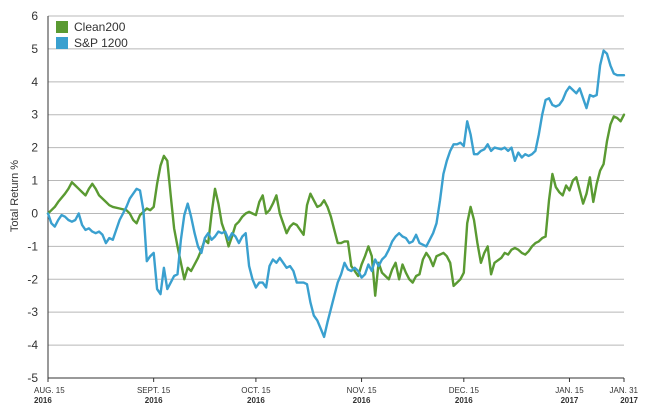 The height and width of the screenshot is (416, 646). I want to click on x-tick-label: JAN. 15, so click(569, 390).